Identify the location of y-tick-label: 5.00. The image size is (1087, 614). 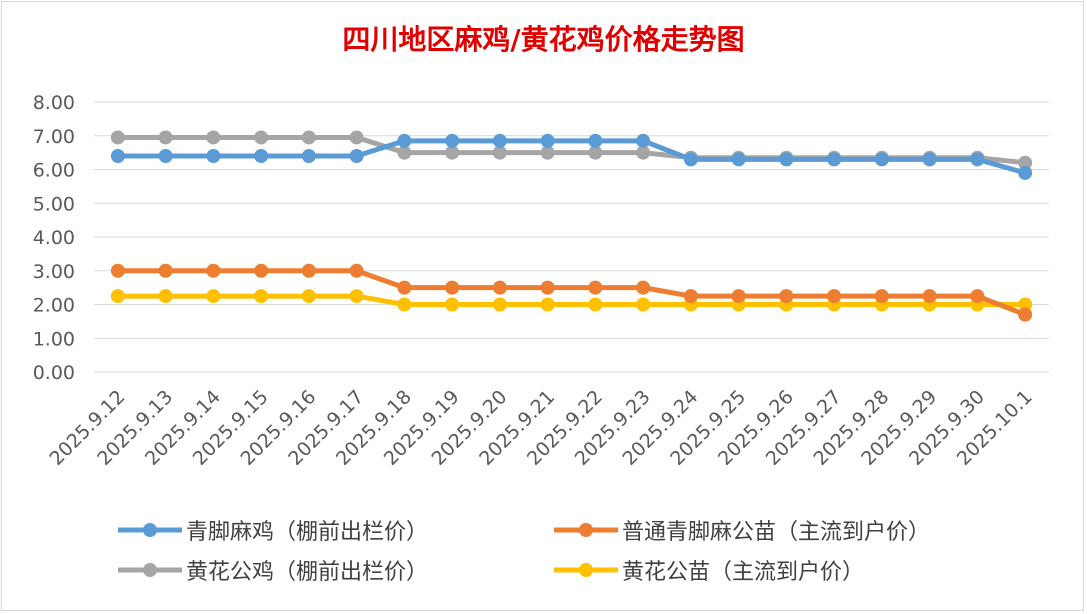
(54, 204).